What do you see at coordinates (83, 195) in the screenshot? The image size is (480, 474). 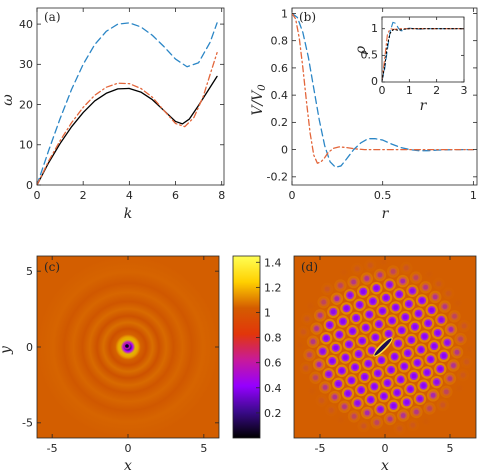 I see `panel-a-xtick-label: 2` at bounding box center [83, 195].